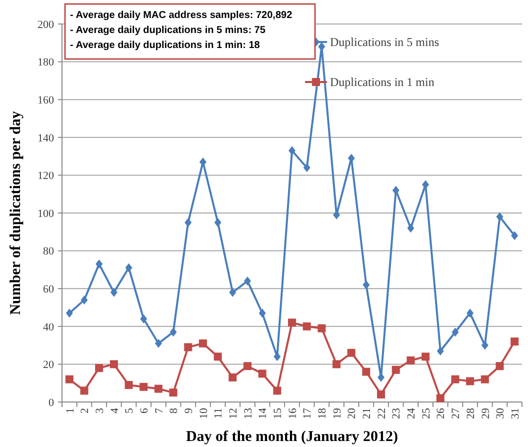  I want to click on y-tick-label: 0, so click(51, 402).